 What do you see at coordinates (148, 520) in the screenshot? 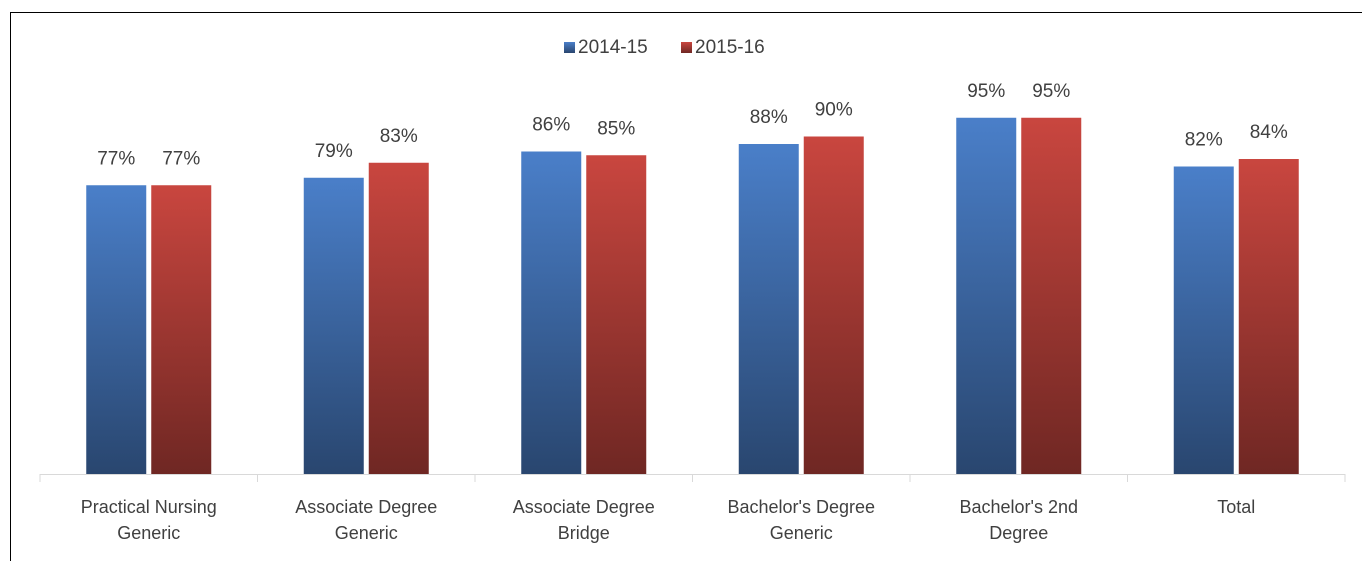
I see `x-tick-label: Practical Nursing Generic` at bounding box center [148, 520].